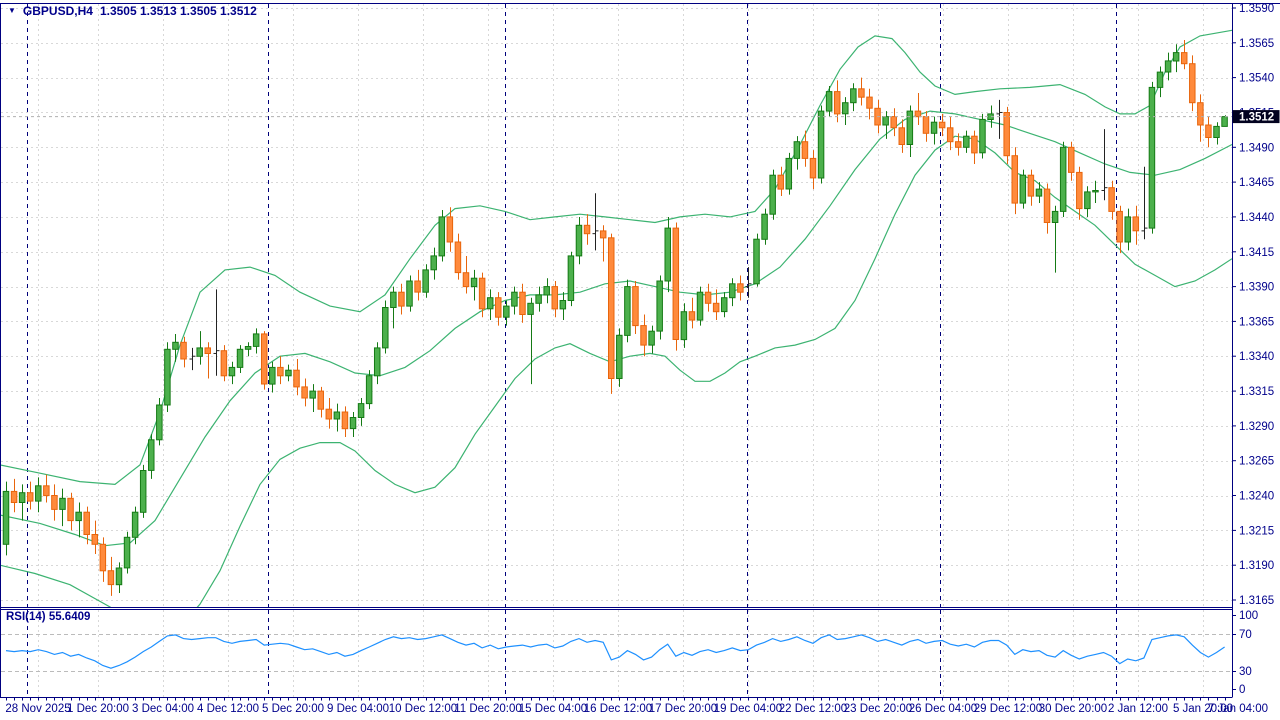  I want to click on time-axis-label: 9 Dec 04:00, so click(358, 709).